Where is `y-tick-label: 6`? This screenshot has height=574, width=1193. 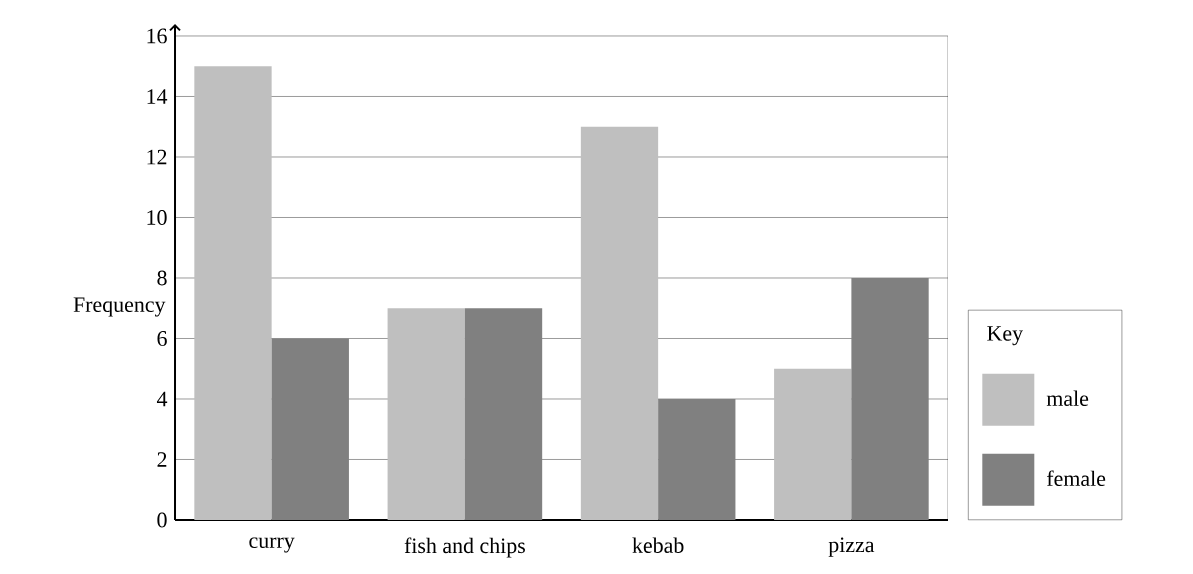
y-tick-label: 6 is located at coordinates (162, 338).